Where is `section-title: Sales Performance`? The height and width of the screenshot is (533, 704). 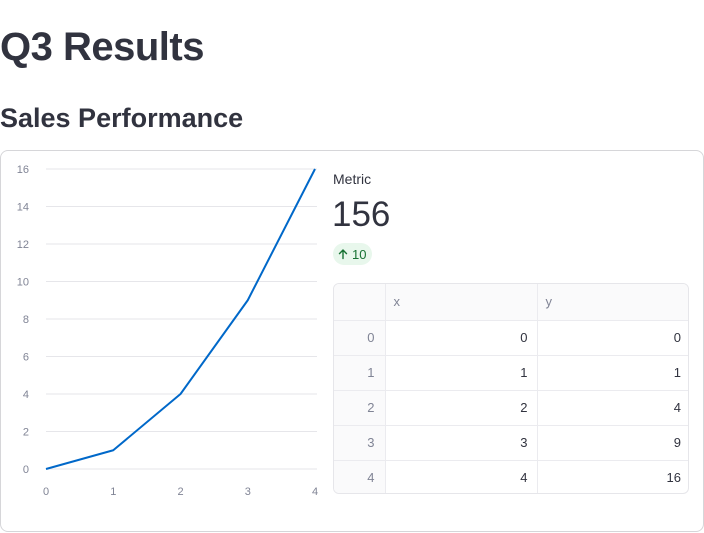
section-title: Sales Performance is located at coordinates (122, 118).